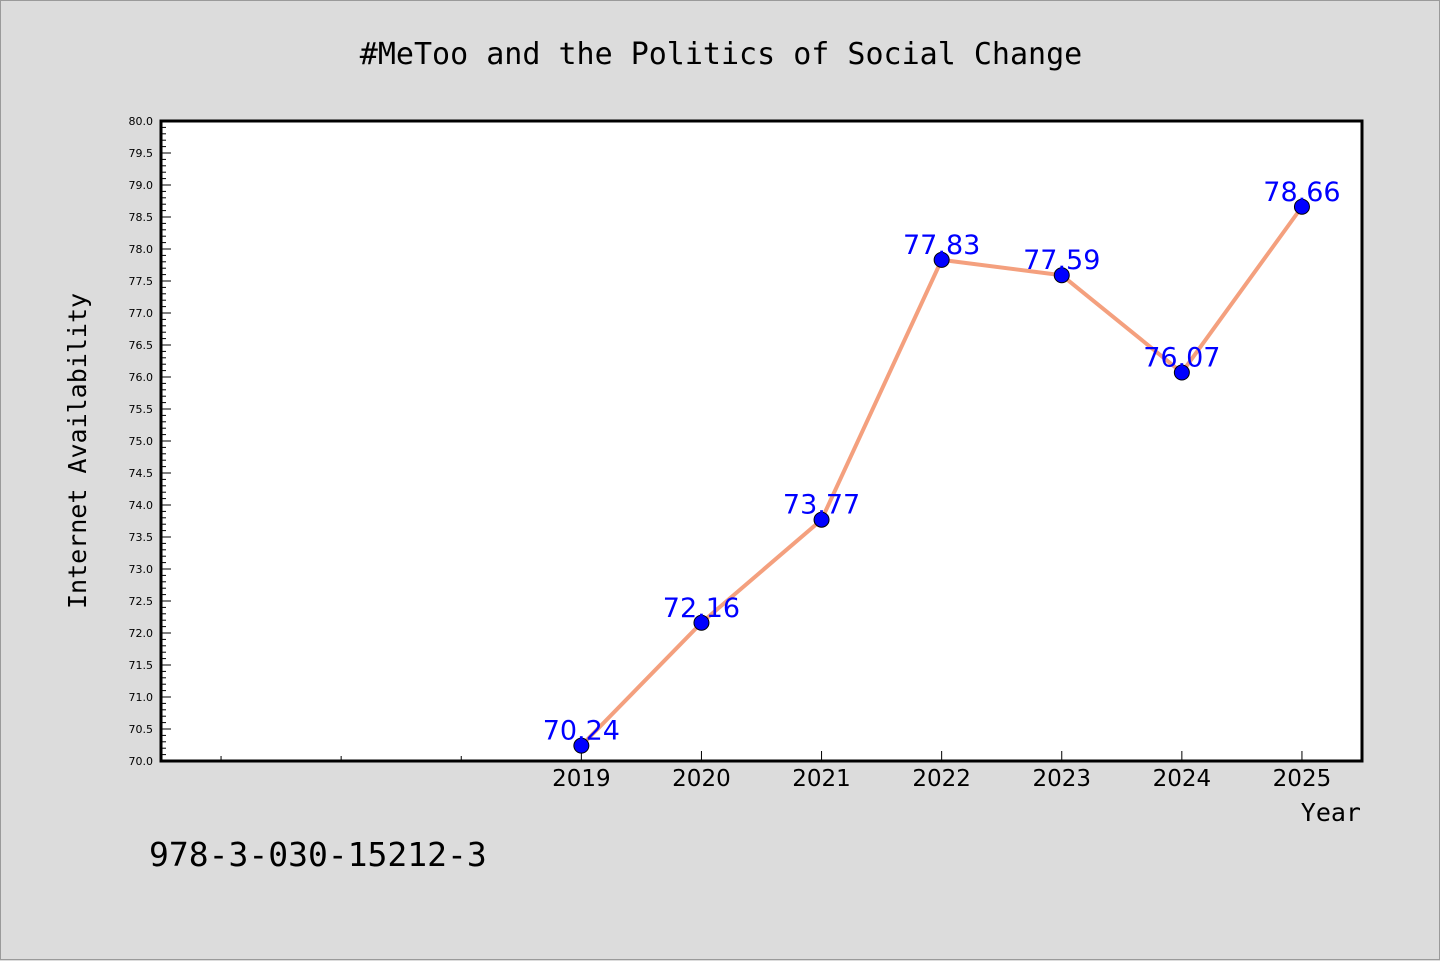  Describe the element at coordinates (77, 451) in the screenshot. I see `y-axis-label: Internet Availability` at that location.